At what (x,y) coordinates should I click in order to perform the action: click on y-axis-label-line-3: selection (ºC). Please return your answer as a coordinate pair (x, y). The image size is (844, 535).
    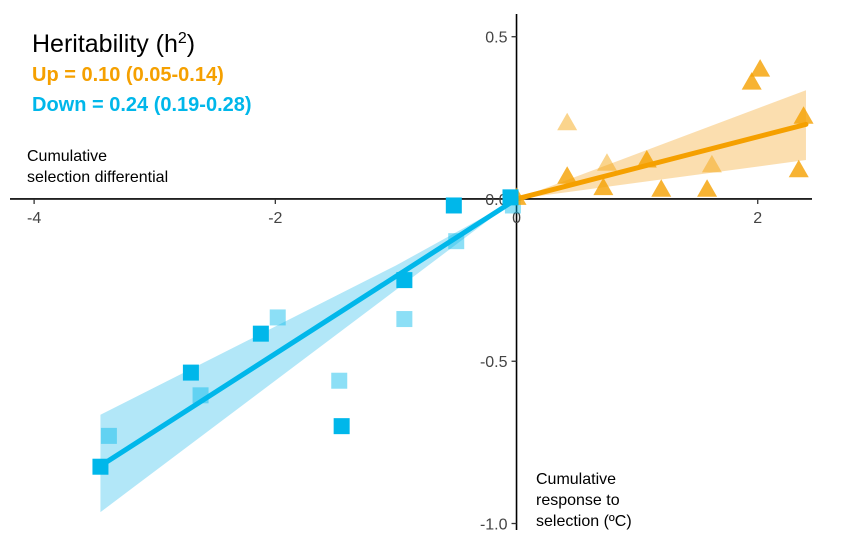
    Looking at the image, I should click on (584, 521).